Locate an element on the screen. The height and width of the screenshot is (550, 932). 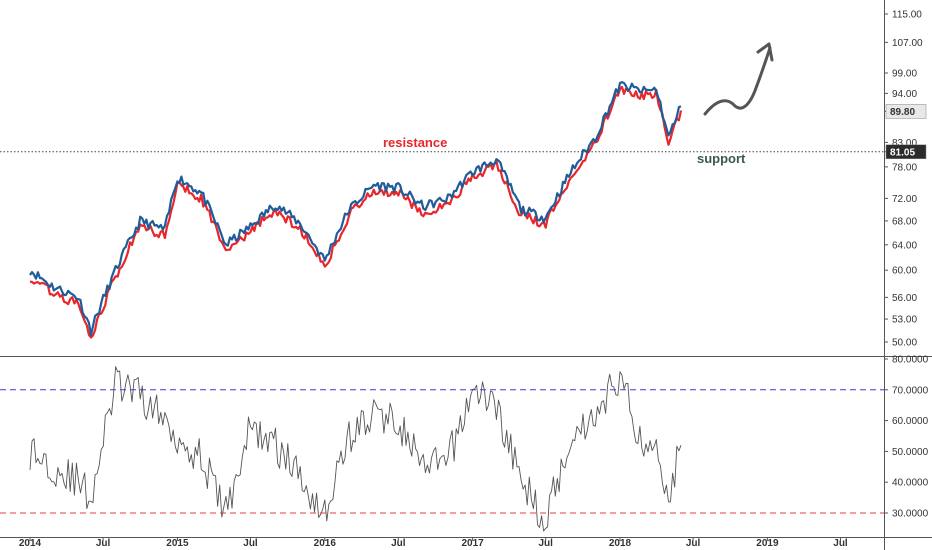
x-tick-label: 2015 is located at coordinates (177, 543).